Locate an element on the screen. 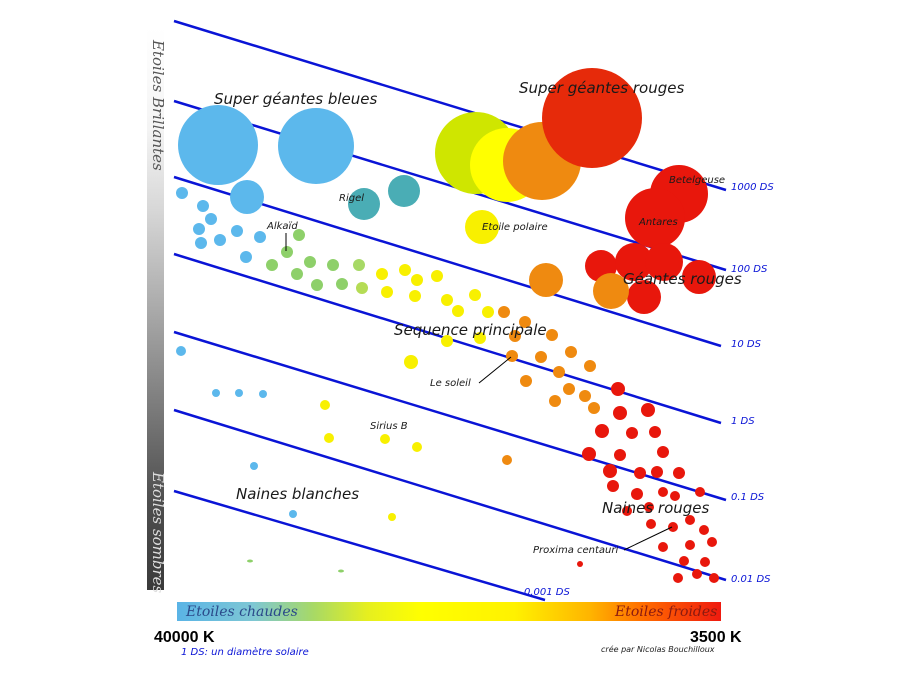 This screenshot has width=900, height=675. radius-label-0.01: 0.01 DS is located at coordinates (751, 579).